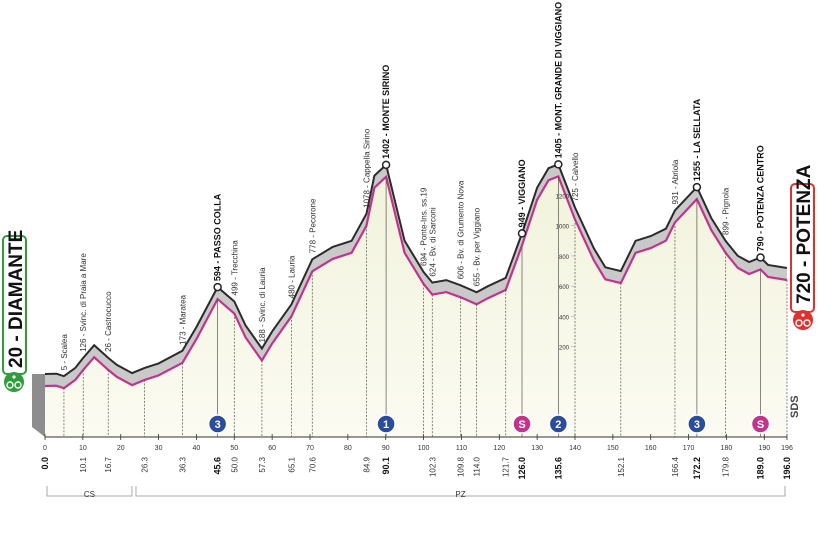 The height and width of the screenshot is (539, 818). I want to click on elevation-tick-label: 800, so click(564, 258).